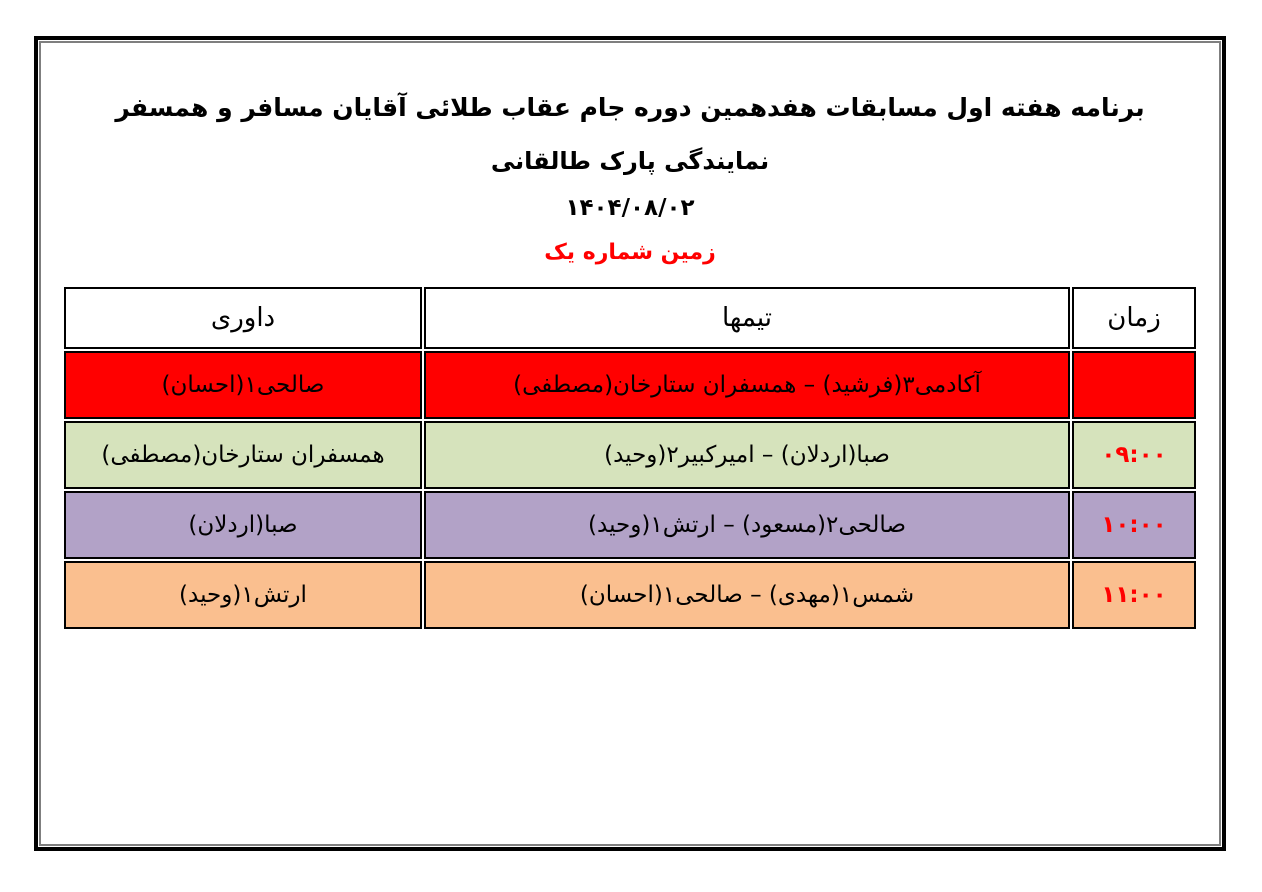  Describe the element at coordinates (1134, 318) in the screenshot. I see `column-header-time: زمان` at that location.